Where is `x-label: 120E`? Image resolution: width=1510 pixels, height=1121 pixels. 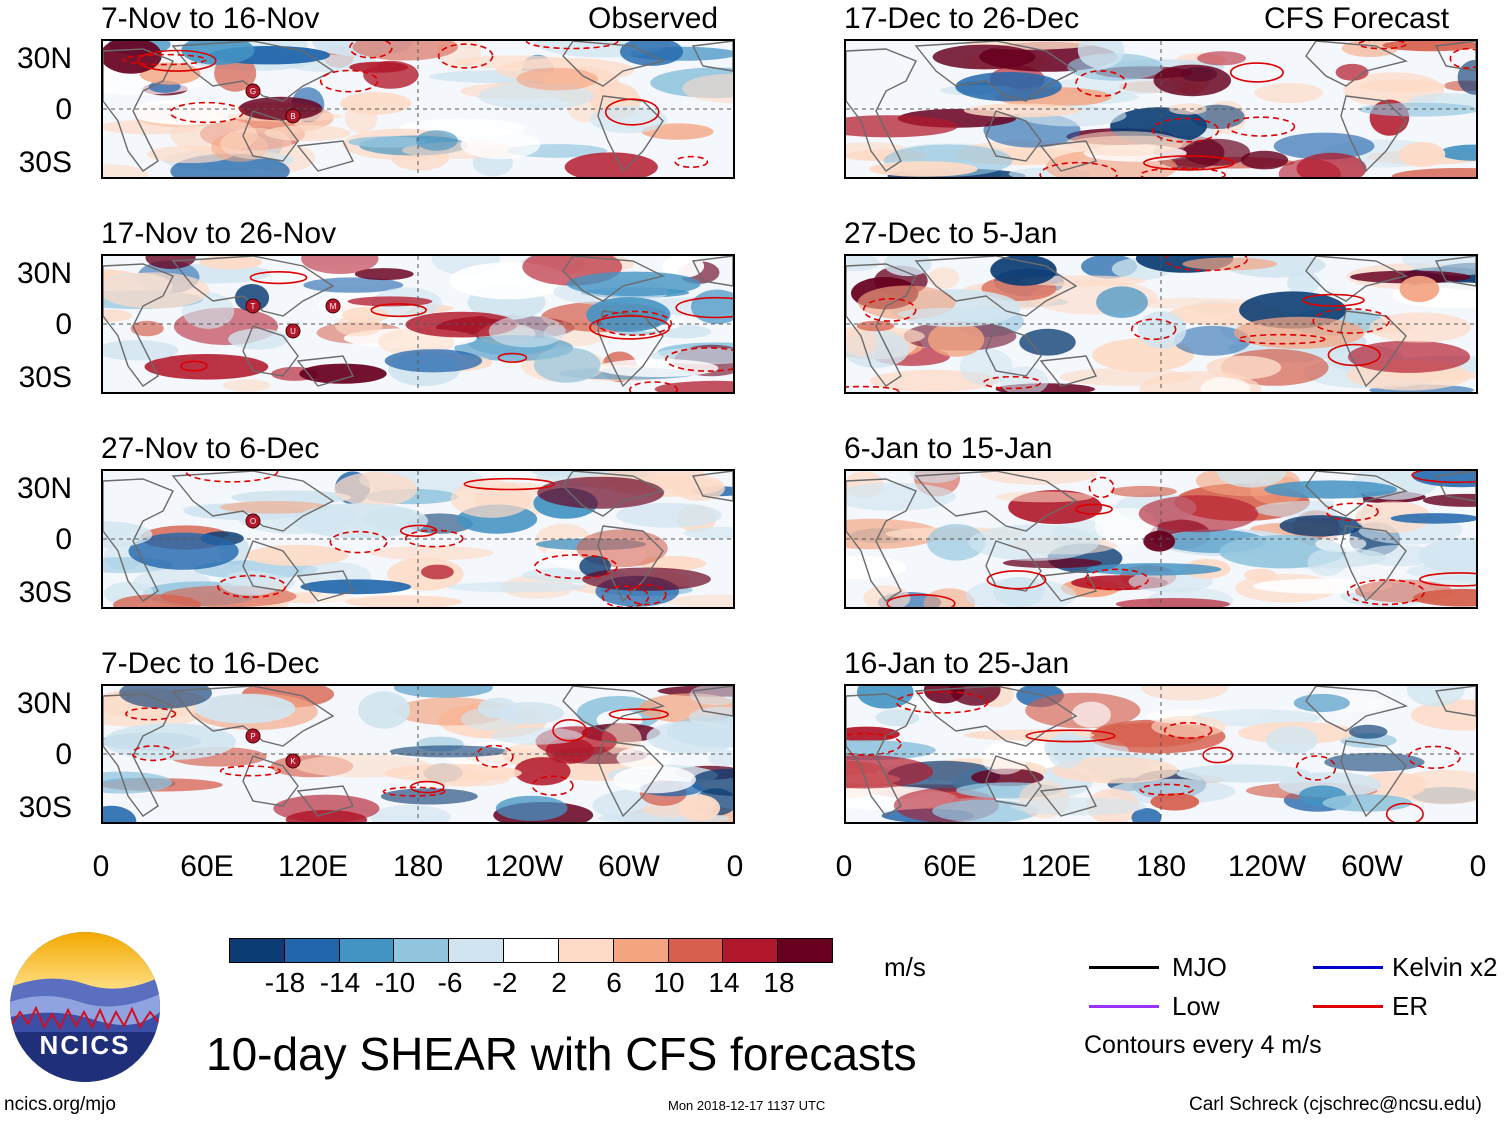
x-label: 120E is located at coordinates (1056, 866).